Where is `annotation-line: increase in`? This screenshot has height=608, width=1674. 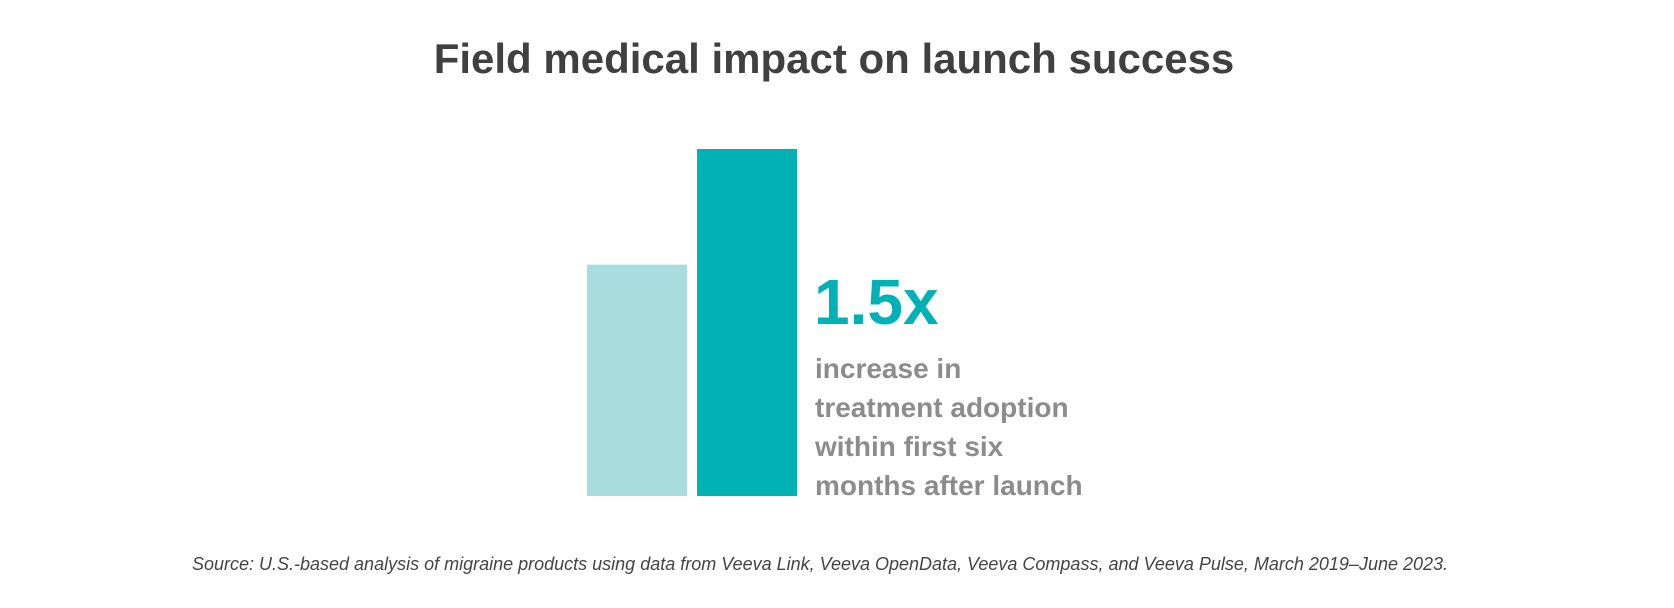 annotation-line: increase in is located at coordinates (888, 368).